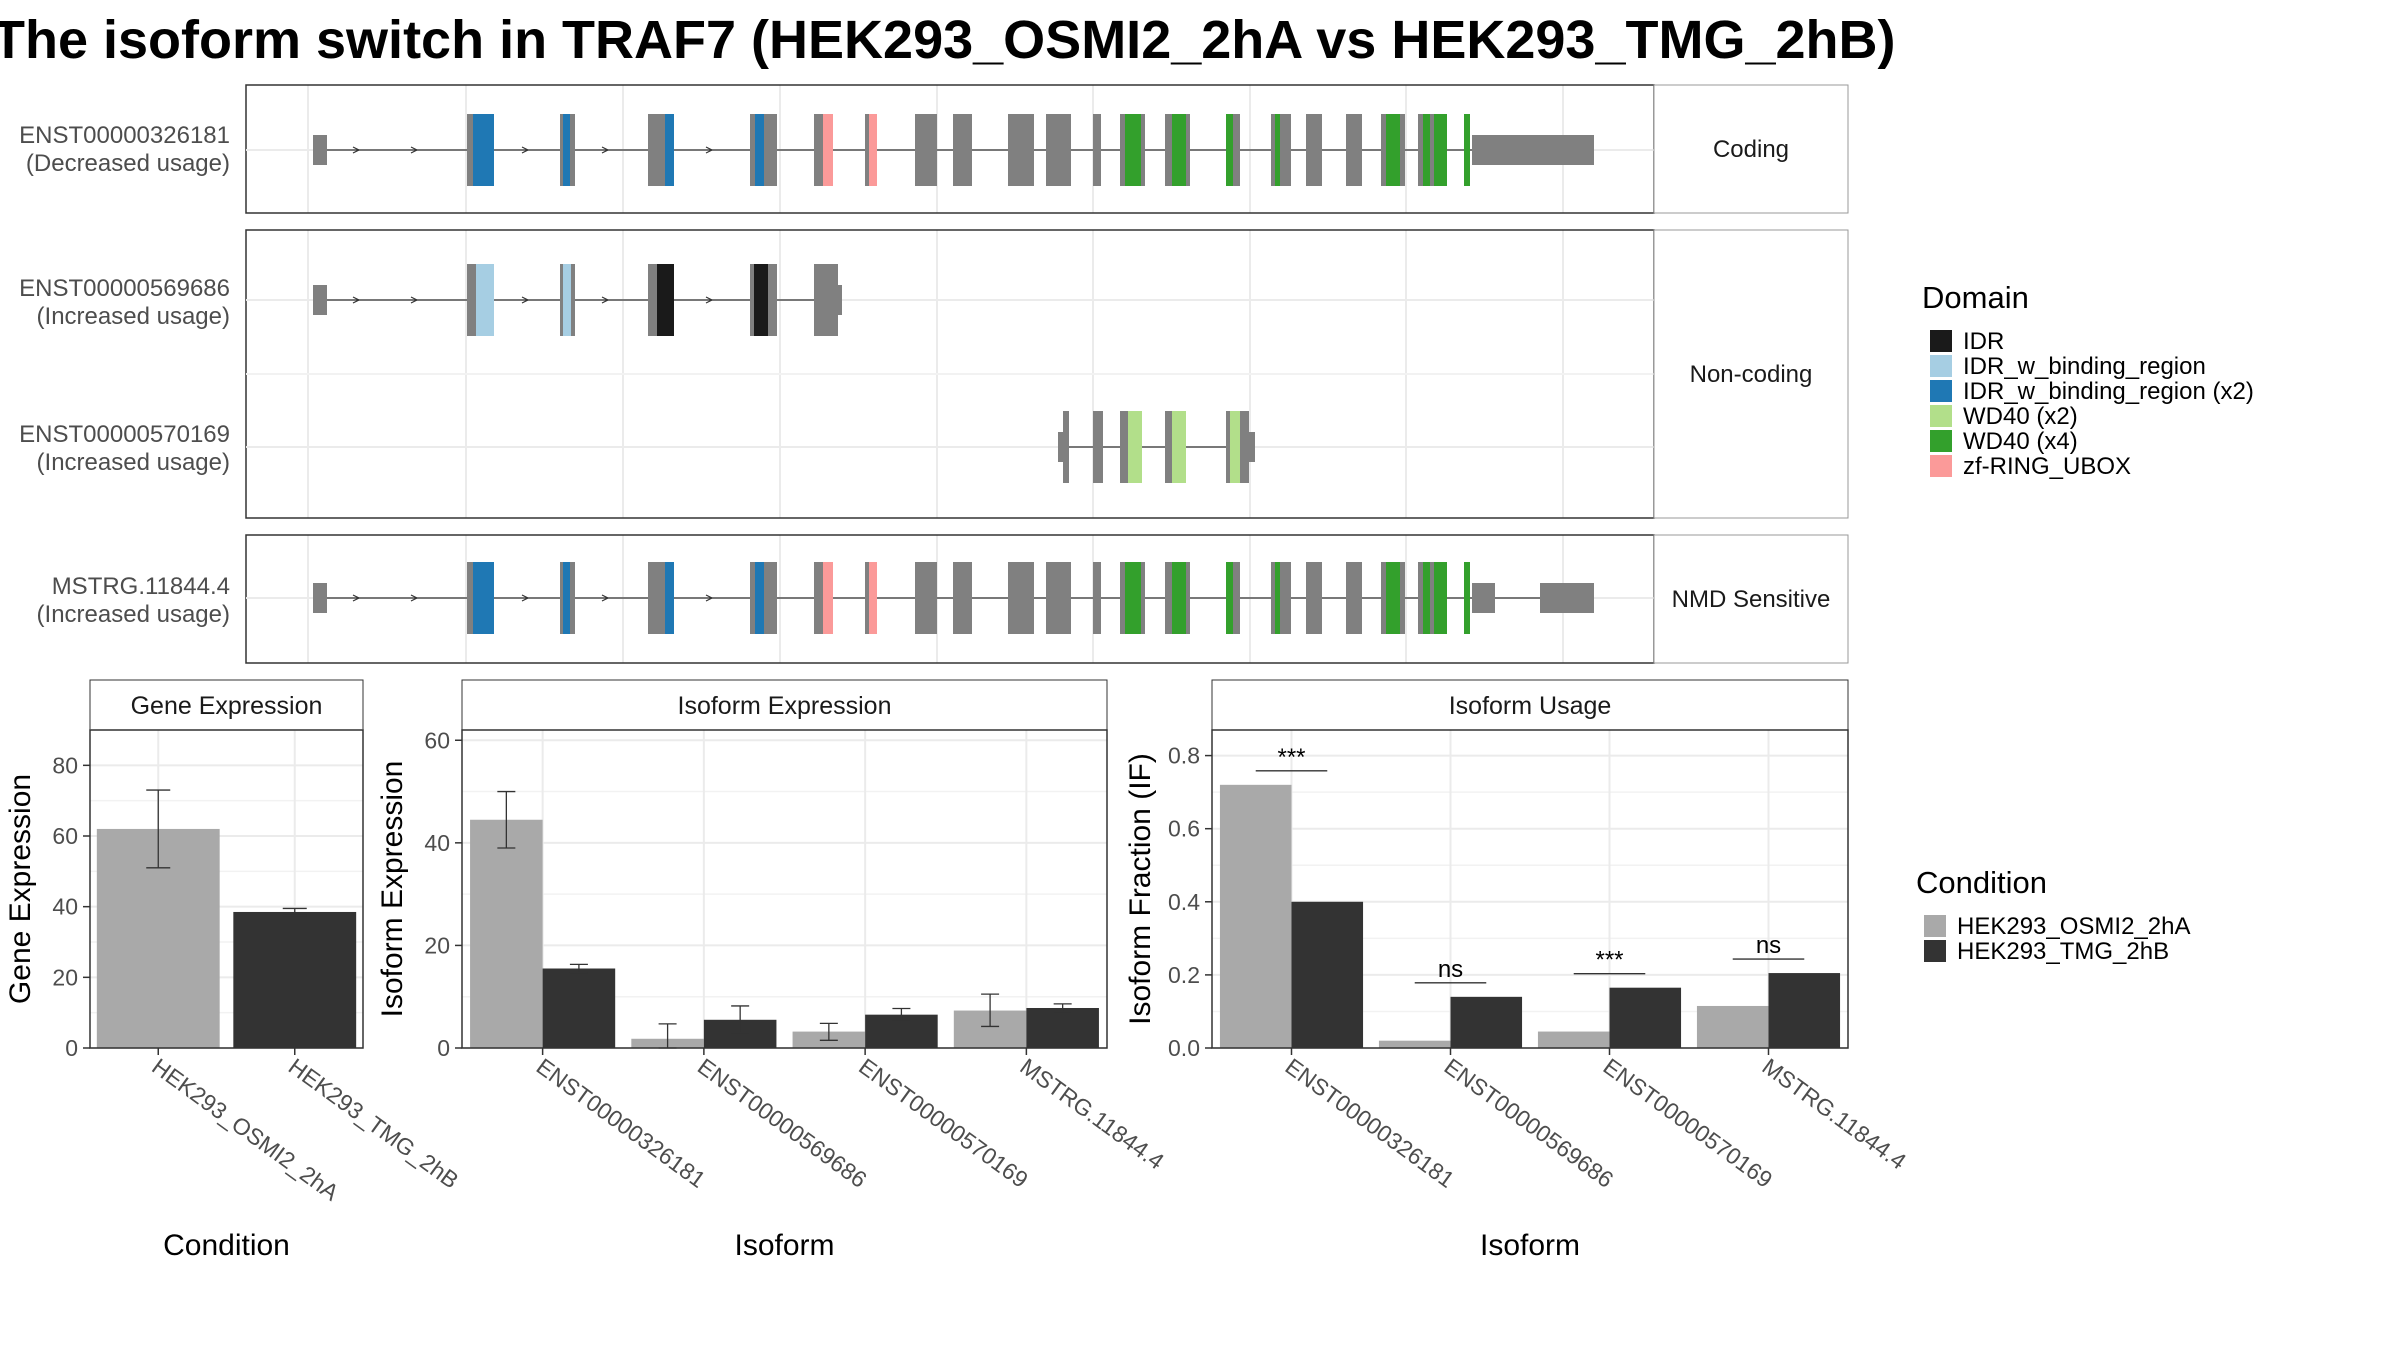  Describe the element at coordinates (20, 889) in the screenshot. I see `y-axis-label: Gene Expression` at that location.